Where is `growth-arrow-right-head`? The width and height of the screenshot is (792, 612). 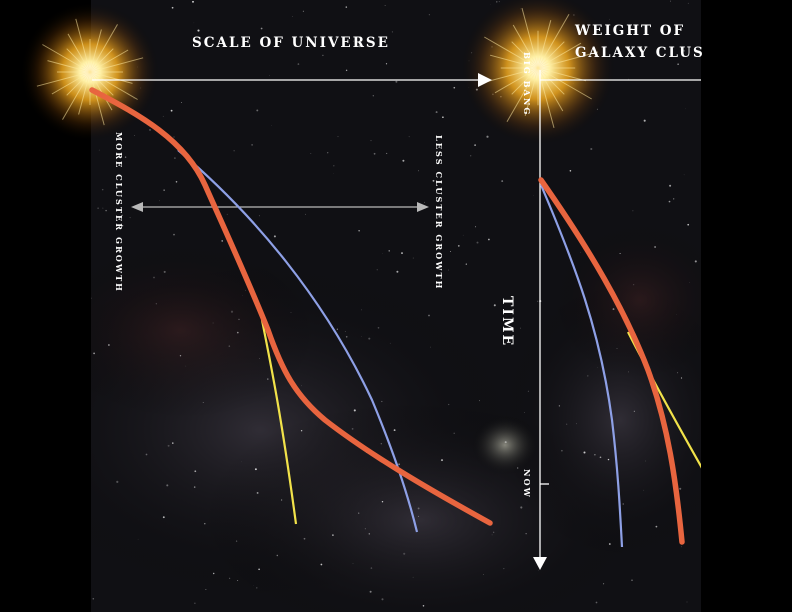
growth-arrow-right-head is located at coordinates (423, 207).